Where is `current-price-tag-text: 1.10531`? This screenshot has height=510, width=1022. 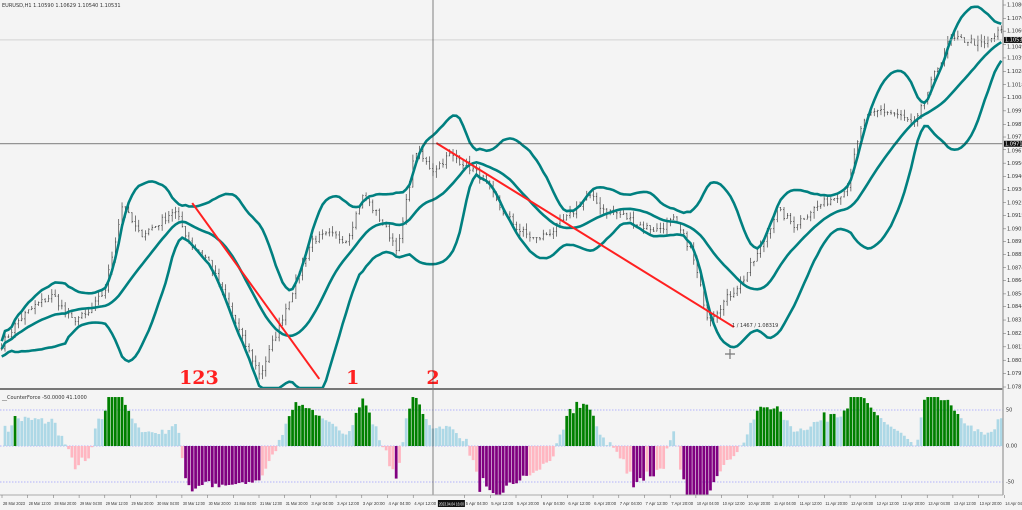 current-price-tag-text: 1.10531 is located at coordinates (1013, 41).